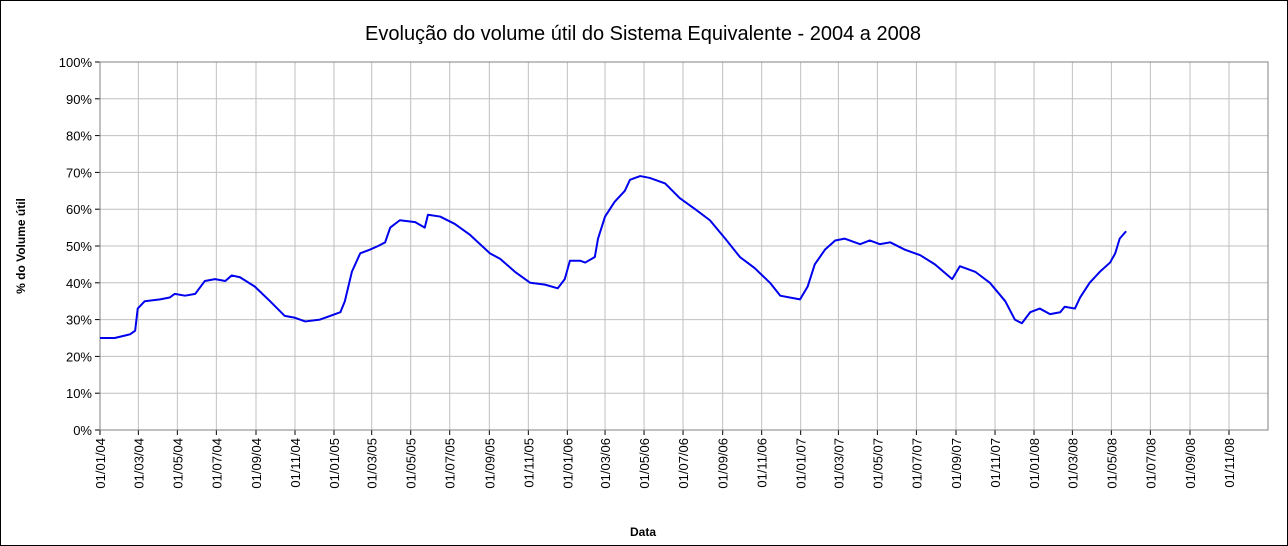  What do you see at coordinates (79, 136) in the screenshot?
I see `y-tick-label: 80%` at bounding box center [79, 136].